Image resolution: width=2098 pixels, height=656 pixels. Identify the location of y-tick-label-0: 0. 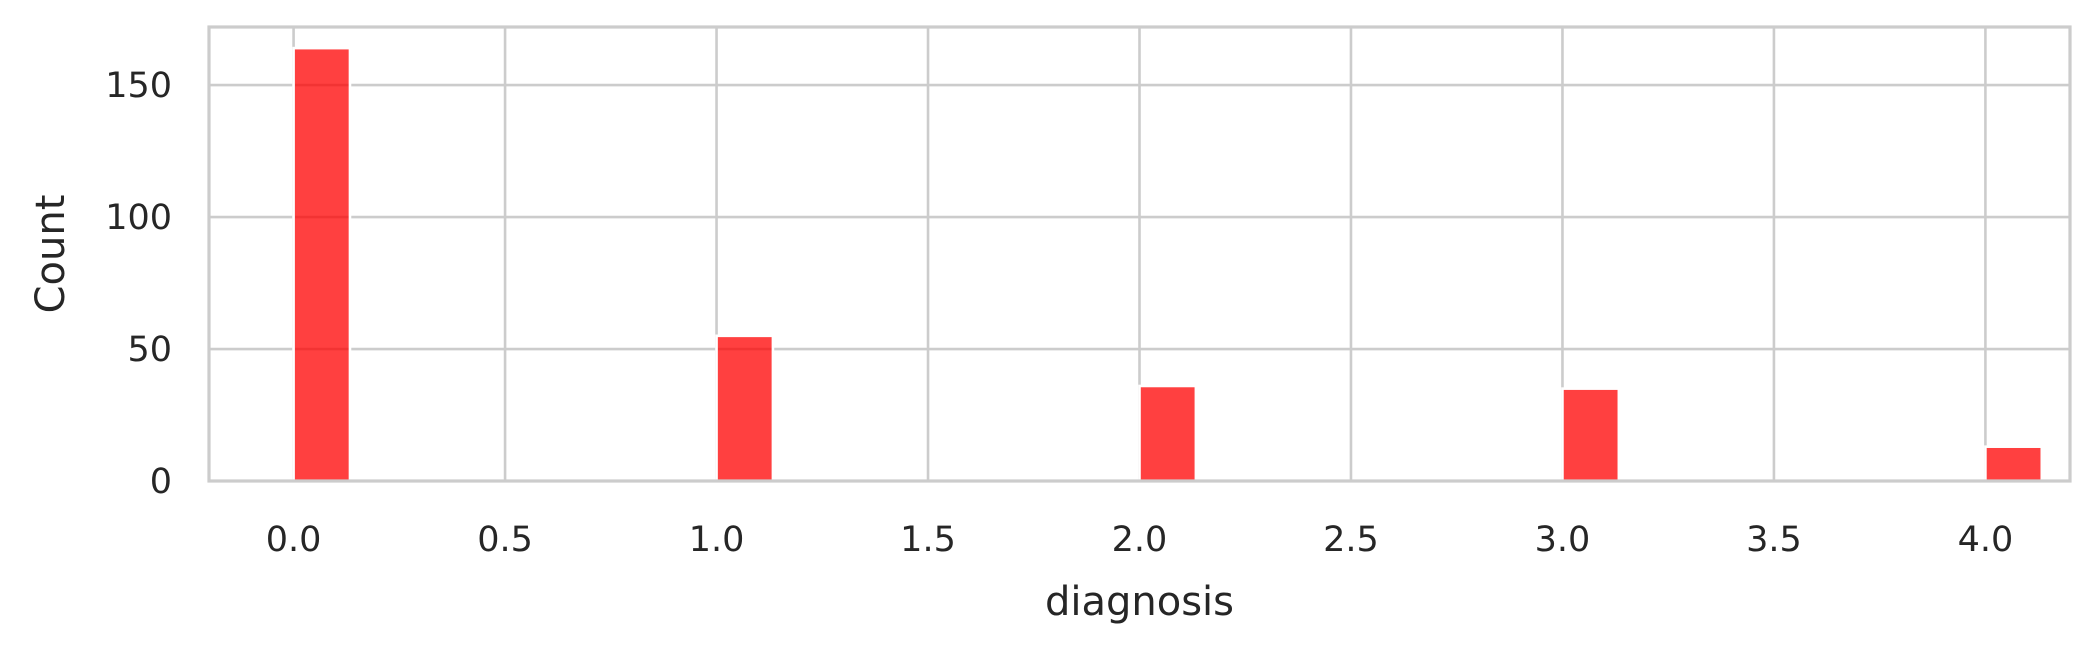
(161, 482).